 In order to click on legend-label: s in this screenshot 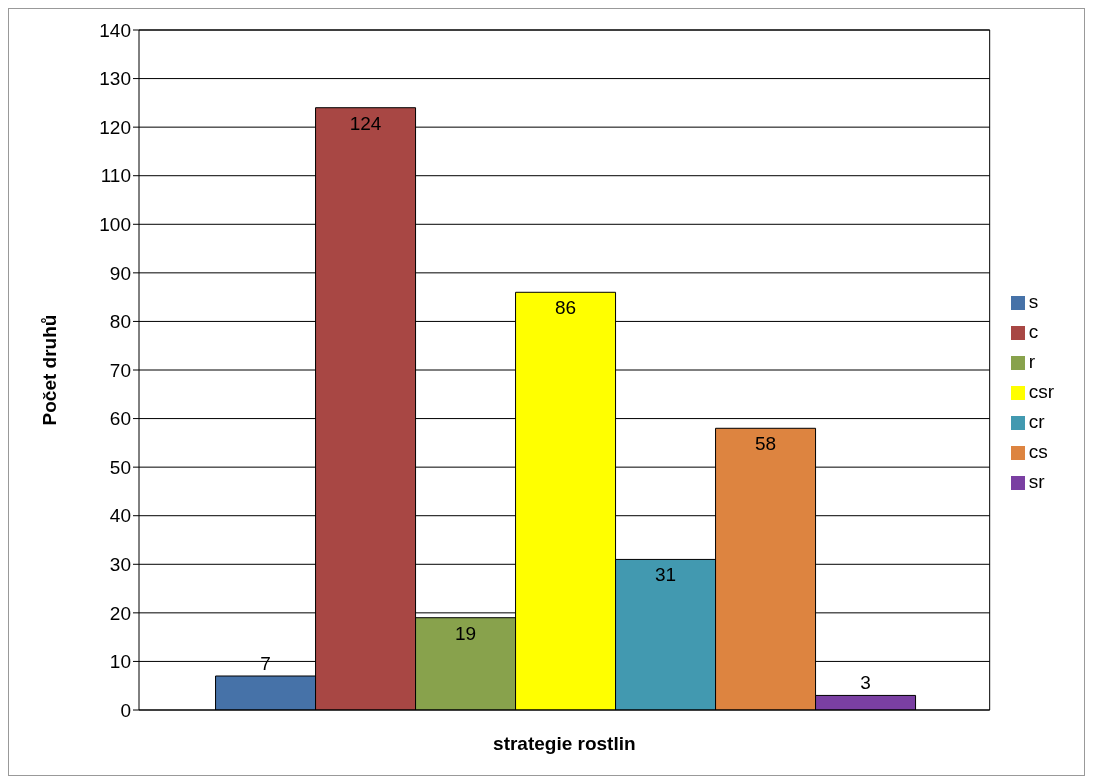, I will do `click(1033, 301)`.